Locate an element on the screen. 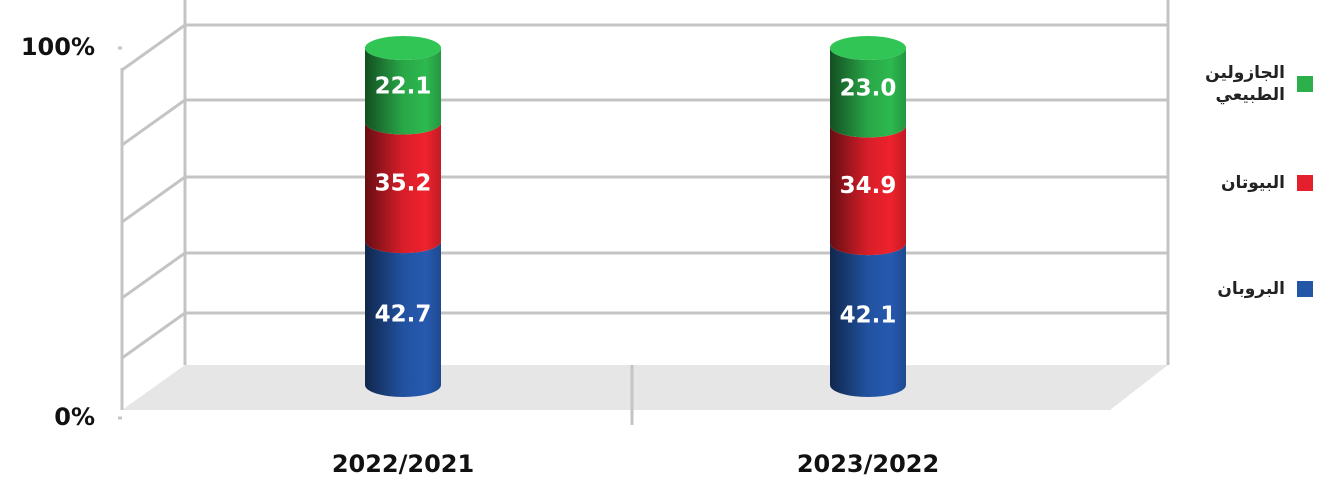 The height and width of the screenshot is (481, 1335). legend-item: البروبان is located at coordinates (1244, 289).